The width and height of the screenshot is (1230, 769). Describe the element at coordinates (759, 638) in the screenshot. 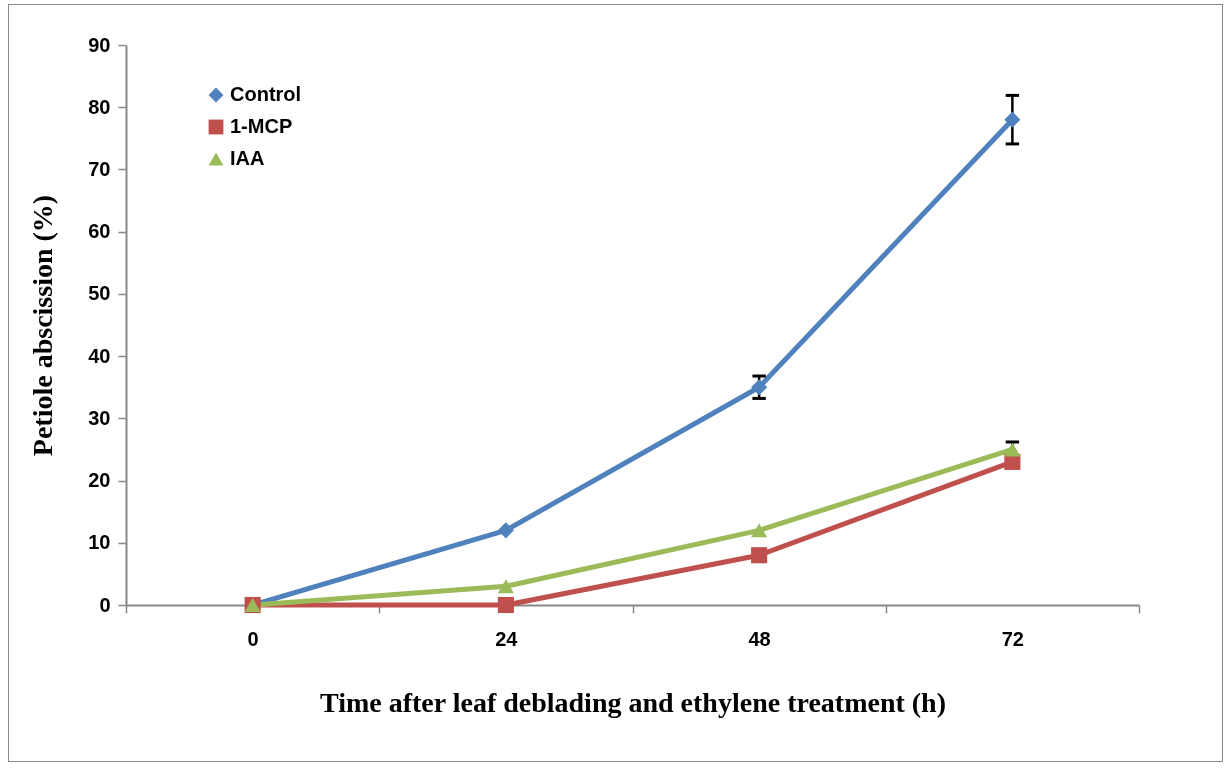

I see `x-tick-label: 48` at that location.